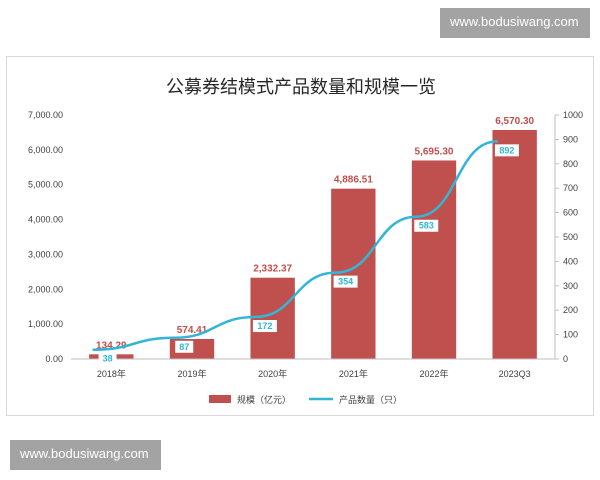  What do you see at coordinates (45, 185) in the screenshot?
I see `left-axis-tick-label: 5,000.00` at bounding box center [45, 185].